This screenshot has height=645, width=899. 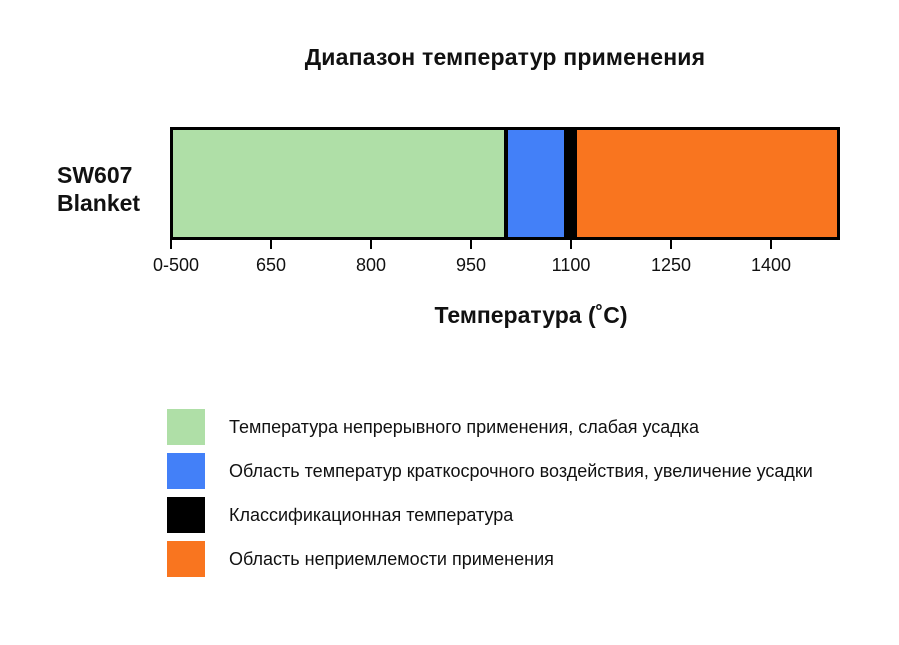 What do you see at coordinates (391, 558) in the screenshot?
I see `legend-label: Область неприемлемости применения` at bounding box center [391, 558].